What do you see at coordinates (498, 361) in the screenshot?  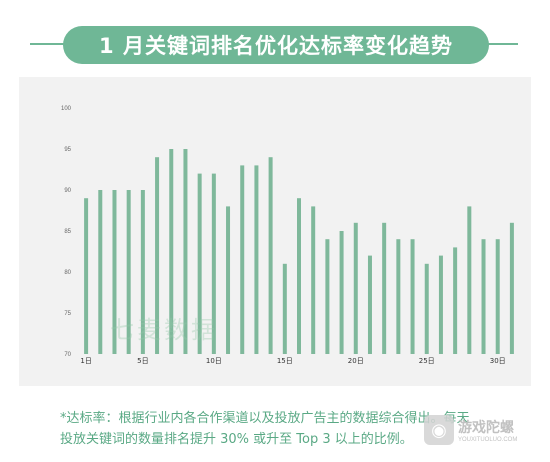 I see `x-tick-label: 30日` at bounding box center [498, 361].